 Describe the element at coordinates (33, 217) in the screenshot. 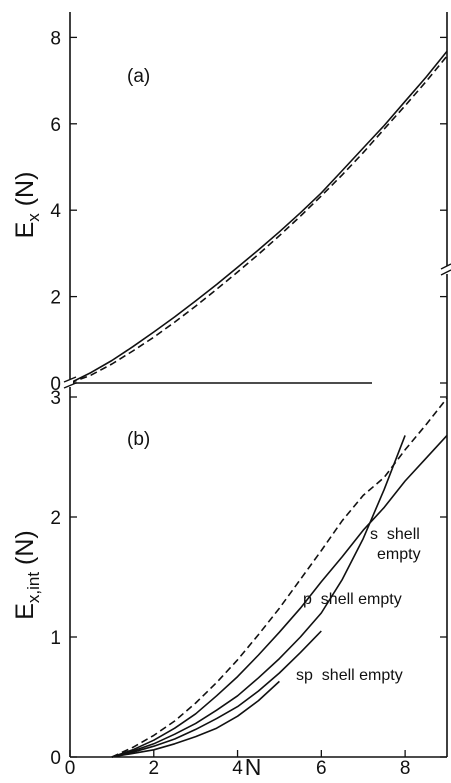

I see `panel-a-y-axis-label-sub: x` at that location.